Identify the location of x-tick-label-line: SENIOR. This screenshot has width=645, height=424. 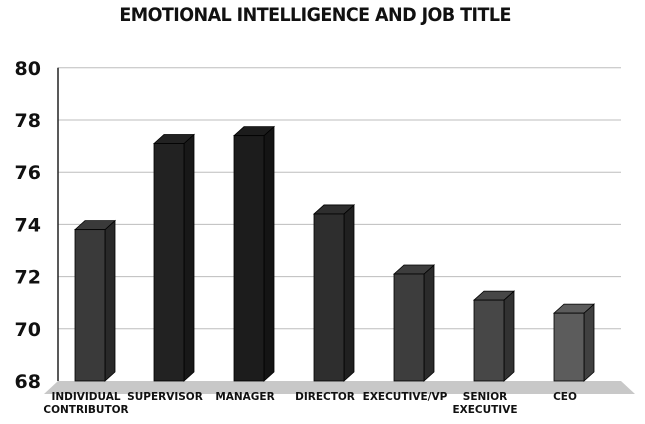
(485, 397).